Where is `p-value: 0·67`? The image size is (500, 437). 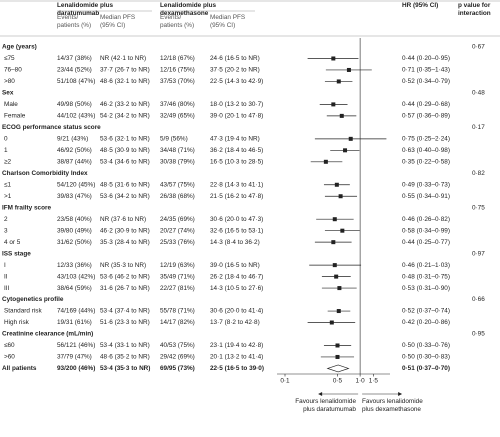
p-value: 0·67 is located at coordinates (478, 47).